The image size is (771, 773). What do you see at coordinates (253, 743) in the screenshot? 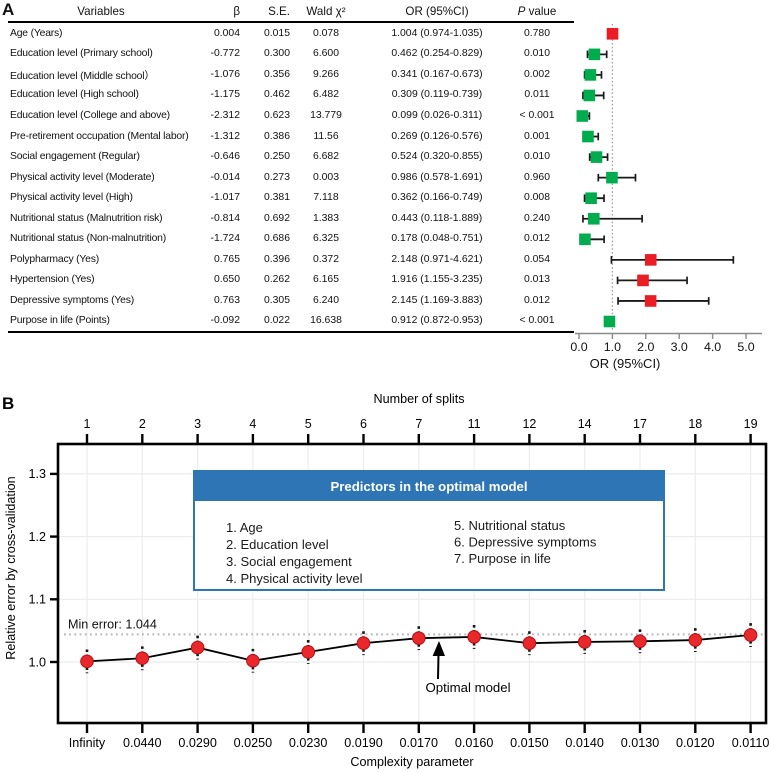
I see `x-tick-label: 0.0250` at bounding box center [253, 743].